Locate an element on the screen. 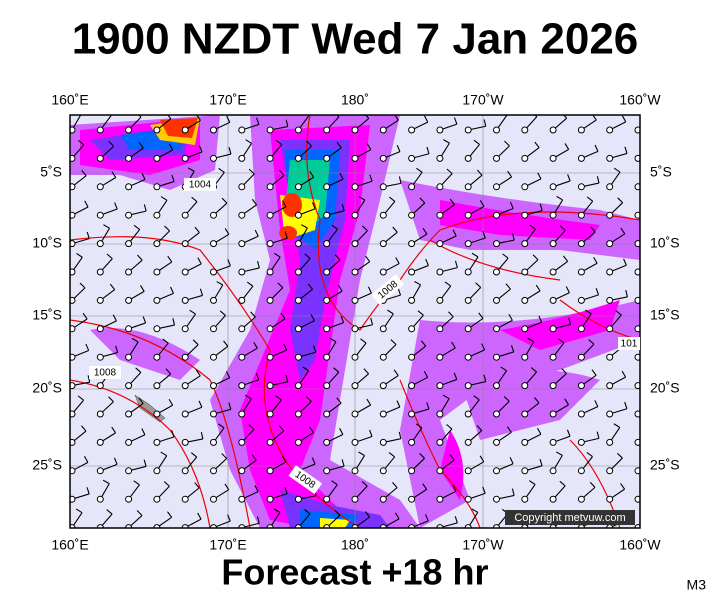 The image size is (711, 605). top-label: 170˚W is located at coordinates (483, 100).